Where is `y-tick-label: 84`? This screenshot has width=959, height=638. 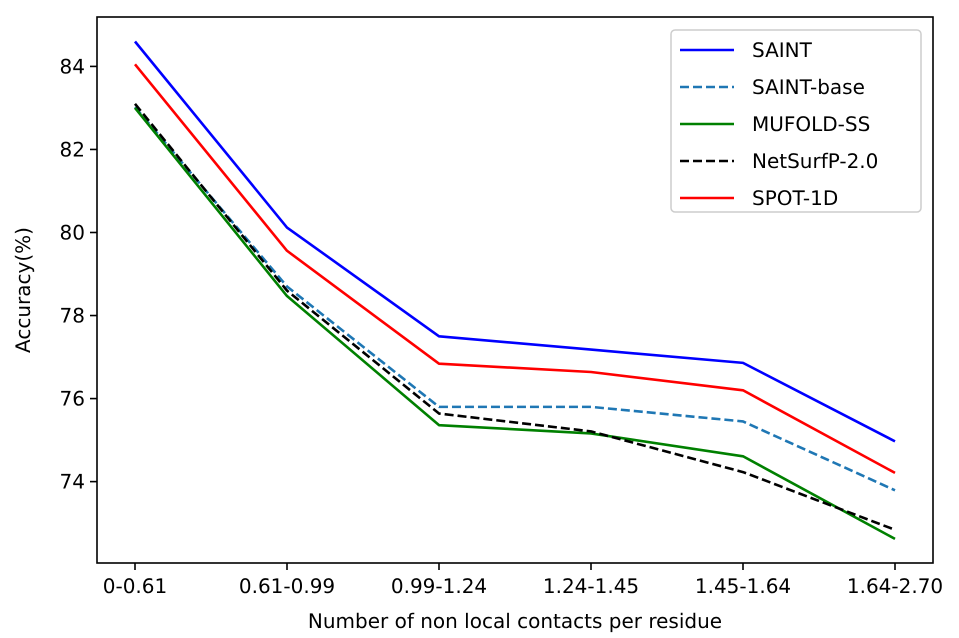
y-tick-label: 84 is located at coordinates (72, 66).